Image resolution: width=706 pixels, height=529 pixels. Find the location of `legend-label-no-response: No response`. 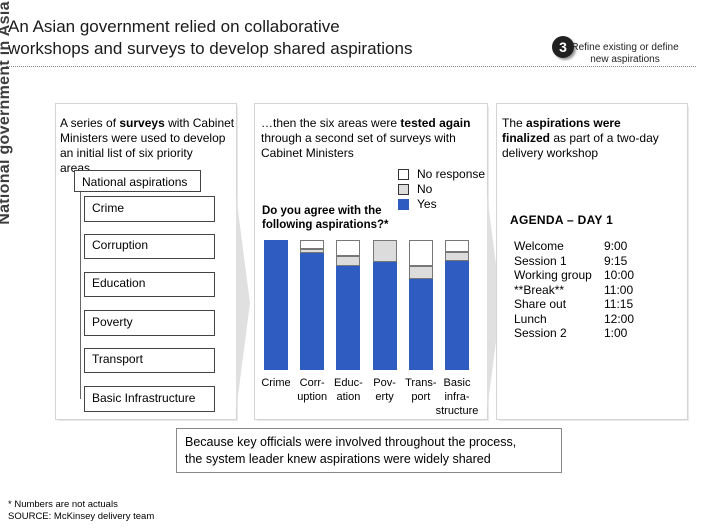

legend-label-no-response: No response is located at coordinates (451, 174).